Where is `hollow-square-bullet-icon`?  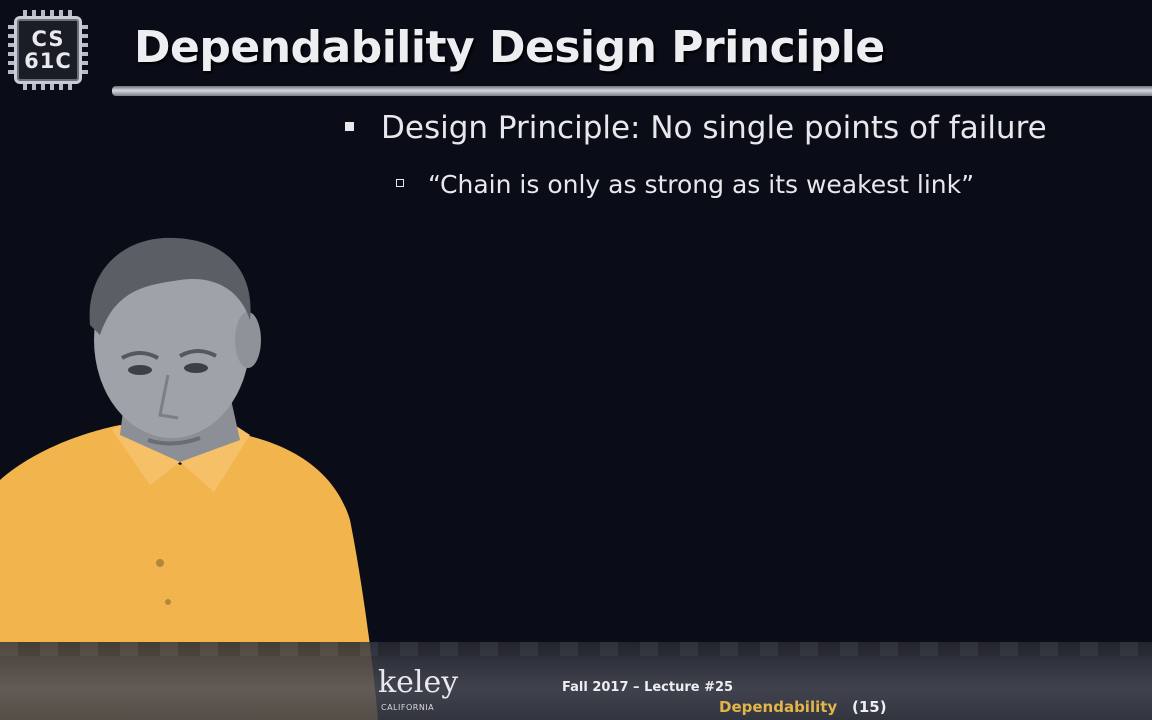 hollow-square-bullet-icon is located at coordinates (400, 183).